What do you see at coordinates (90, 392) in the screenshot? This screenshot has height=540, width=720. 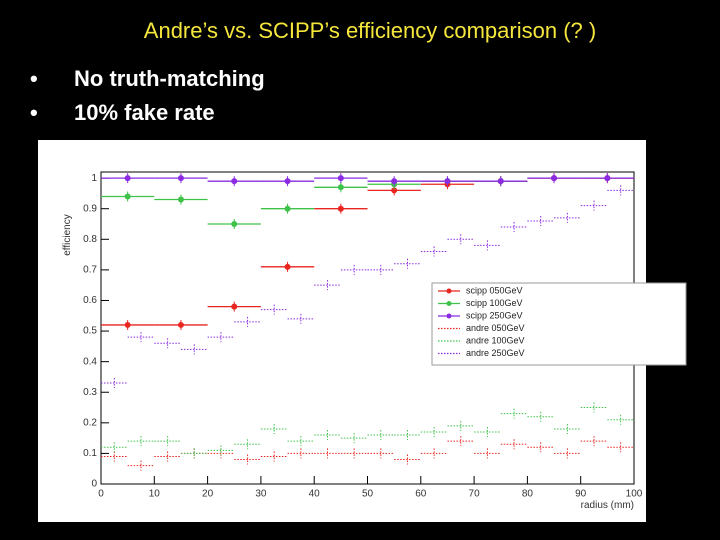 I see `y-tick-label: 0.3` at bounding box center [90, 392].